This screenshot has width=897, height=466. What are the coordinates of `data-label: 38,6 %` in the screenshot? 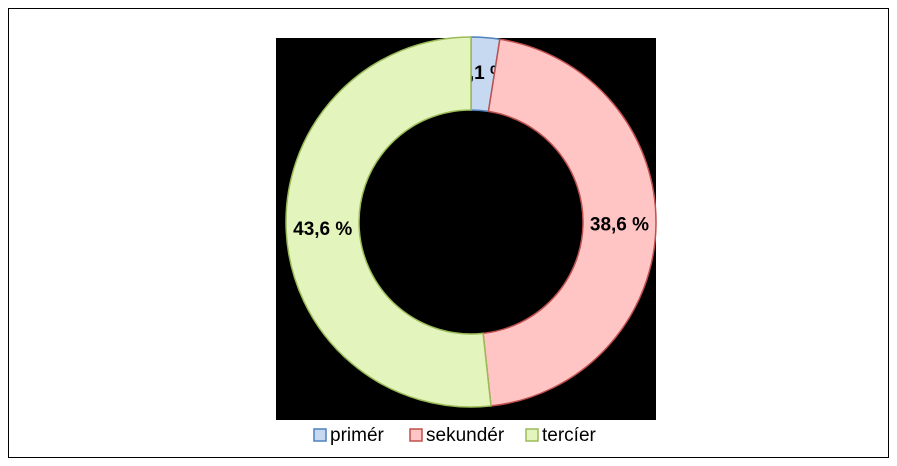 It's located at (619, 225).